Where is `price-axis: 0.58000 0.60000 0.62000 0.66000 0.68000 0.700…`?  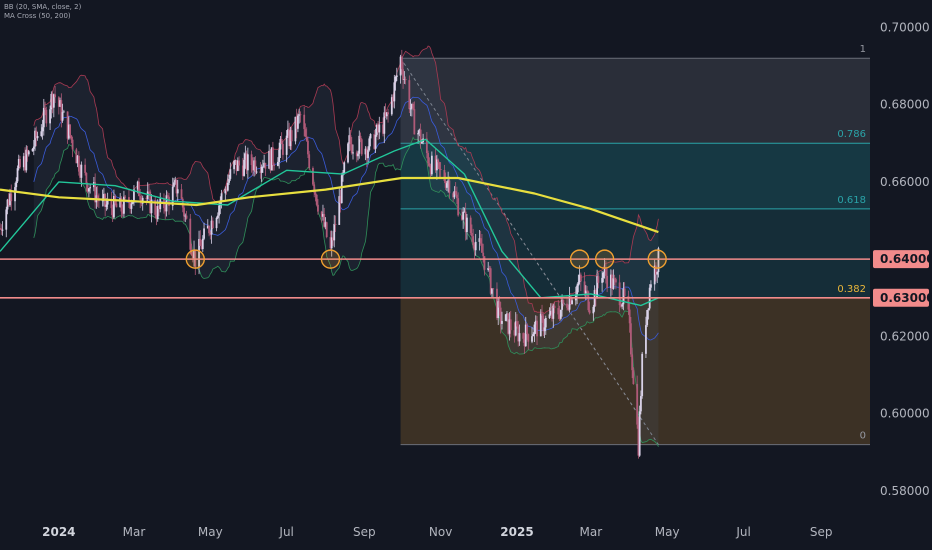 price-axis: 0.58000 0.60000 0.62000 0.66000 0.68000 0.700… is located at coordinates (902, 259).